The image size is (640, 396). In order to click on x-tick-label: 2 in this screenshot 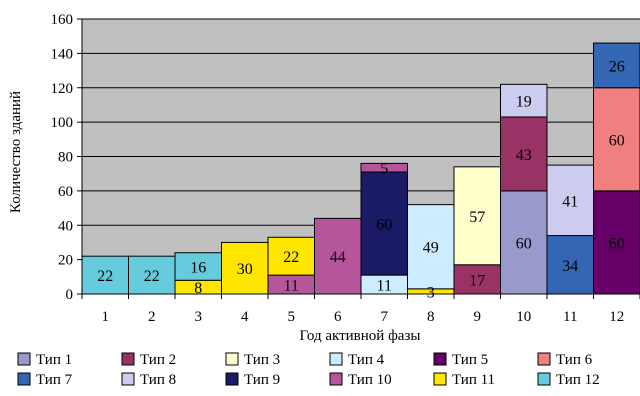, I will do `click(152, 317)`.